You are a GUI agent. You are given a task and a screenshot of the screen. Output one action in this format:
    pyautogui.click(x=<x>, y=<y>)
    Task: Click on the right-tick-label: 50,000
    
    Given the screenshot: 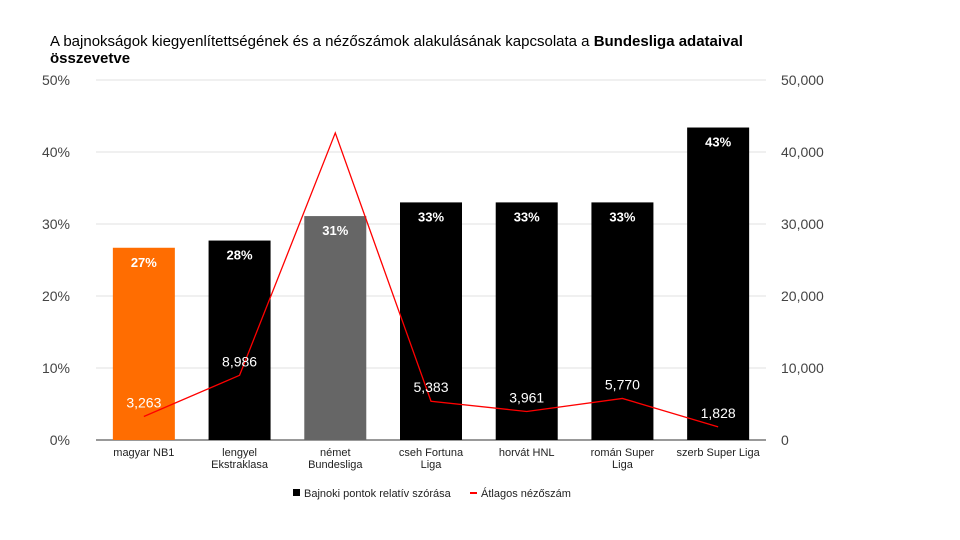 What is the action you would take?
    pyautogui.click(x=802, y=80)
    